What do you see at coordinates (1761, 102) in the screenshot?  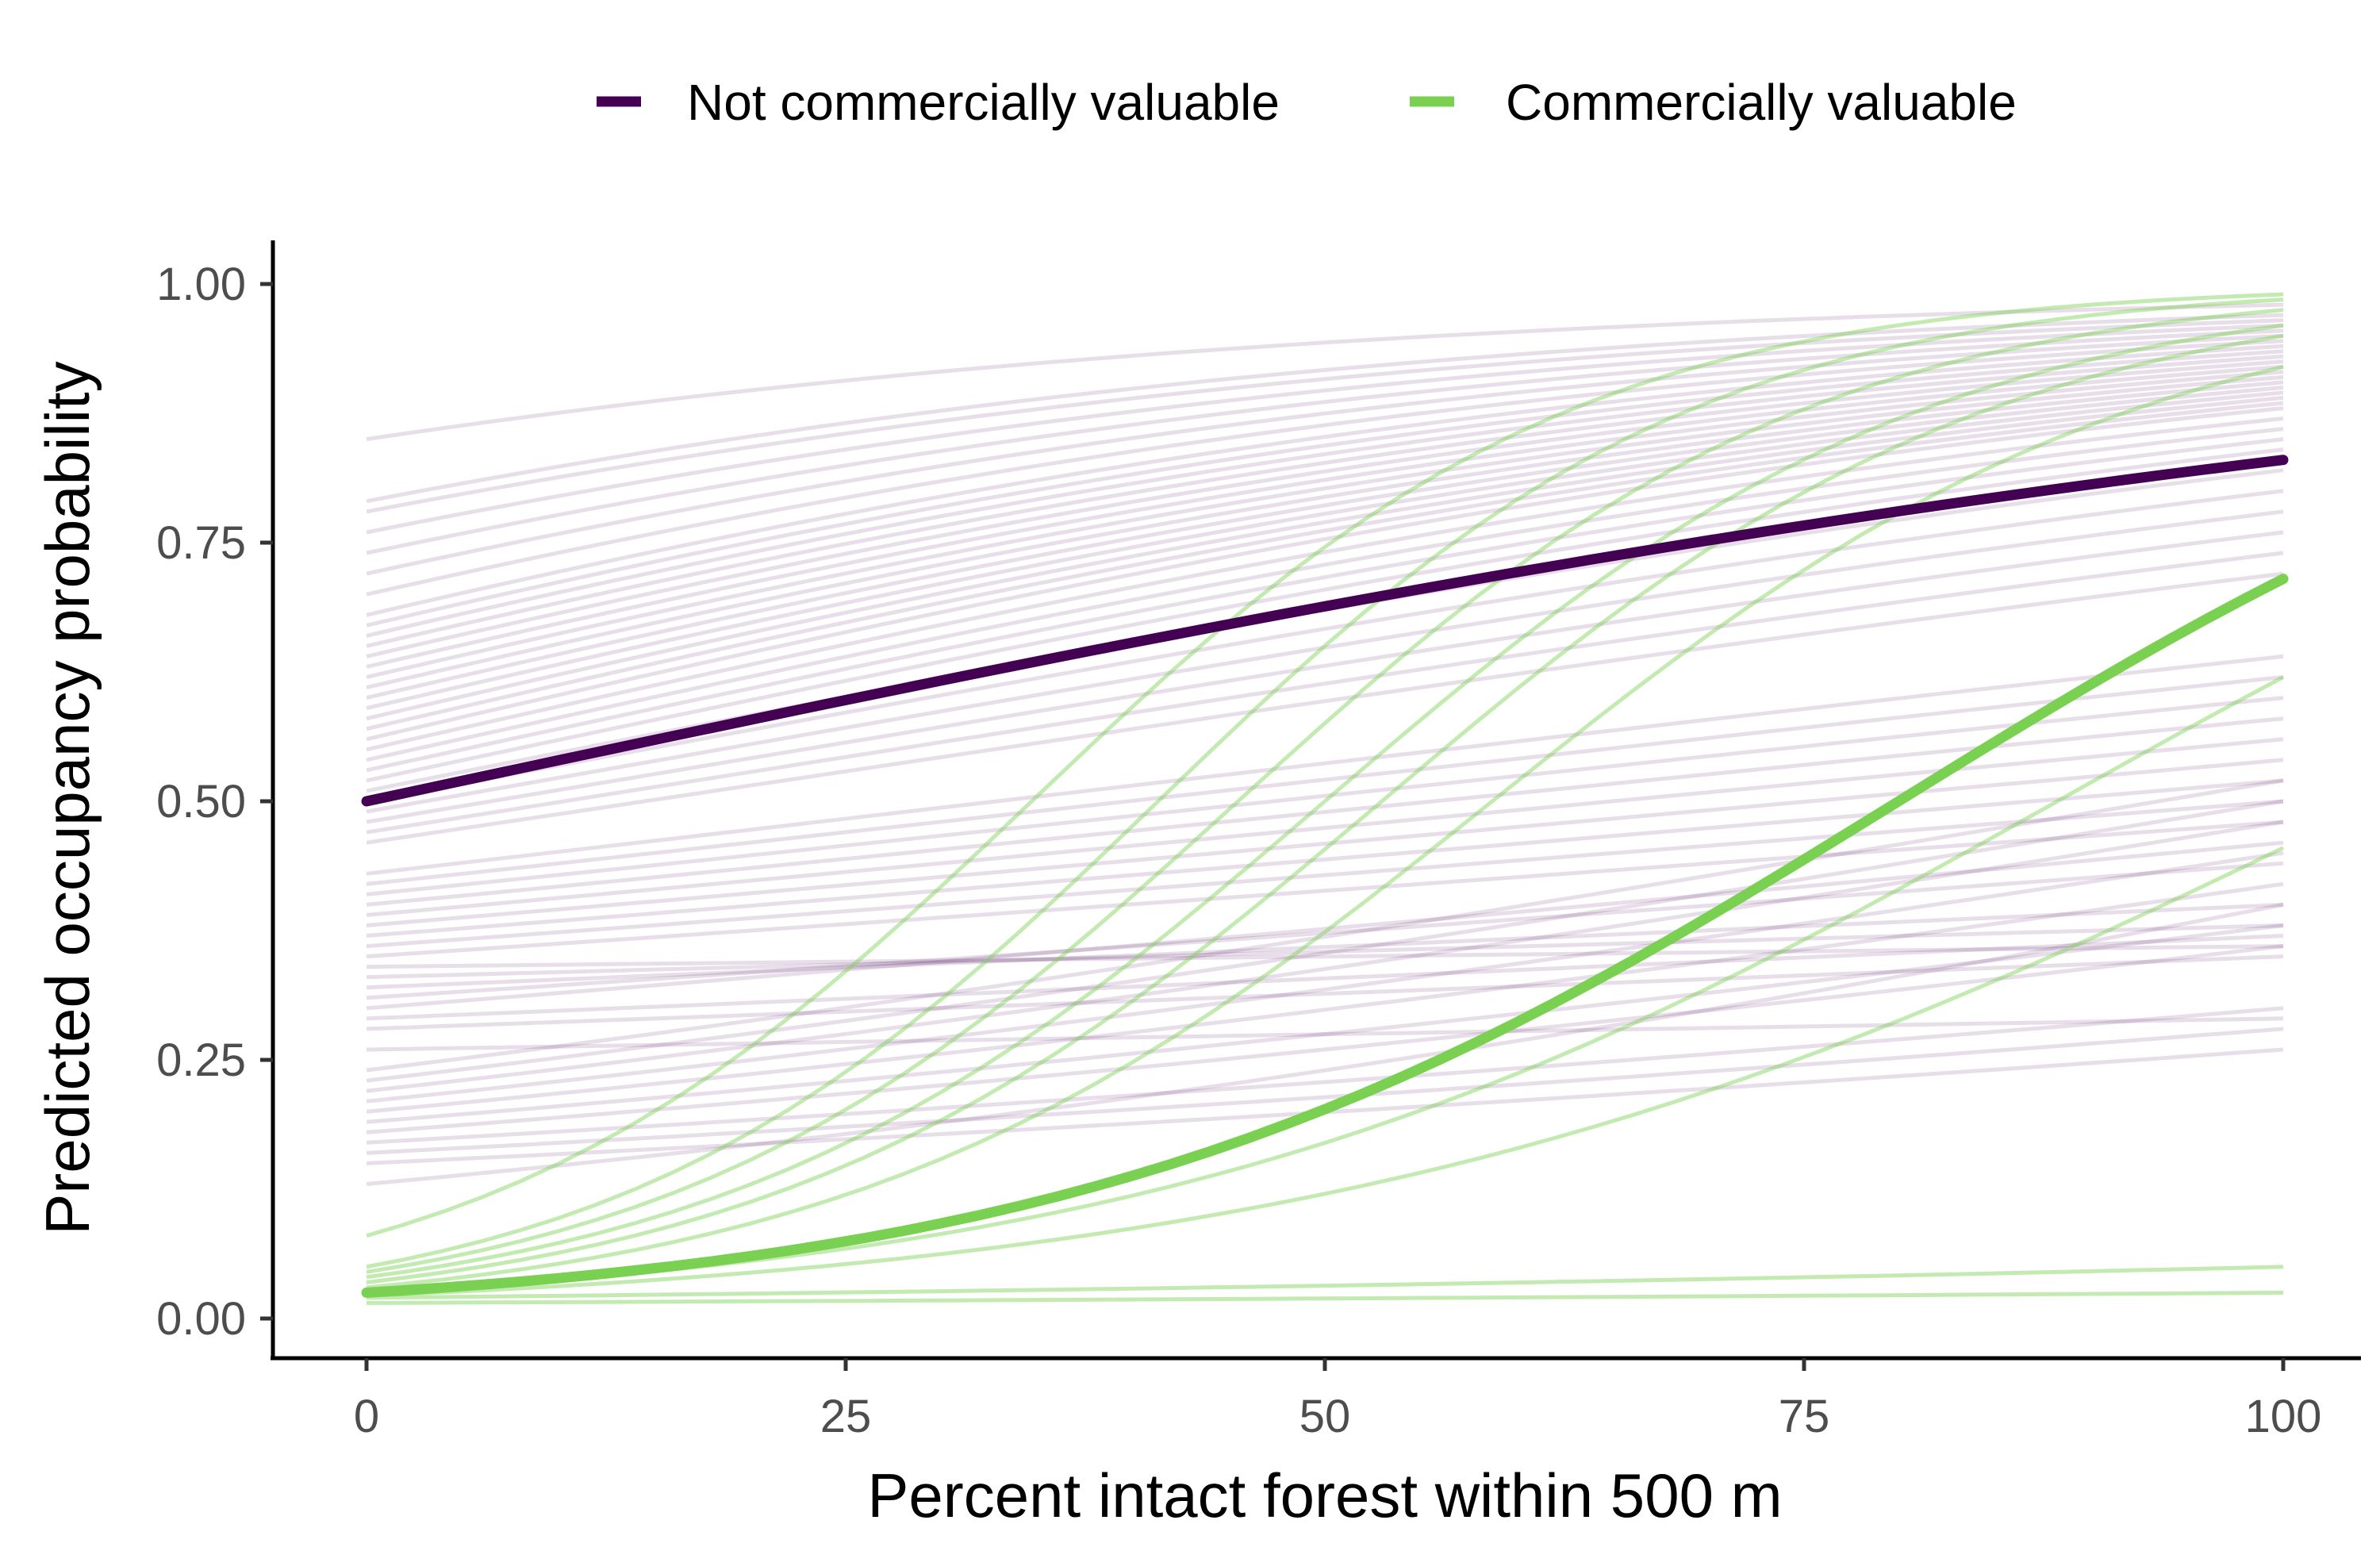 I see `legend-label: Commercially valuable` at bounding box center [1761, 102].